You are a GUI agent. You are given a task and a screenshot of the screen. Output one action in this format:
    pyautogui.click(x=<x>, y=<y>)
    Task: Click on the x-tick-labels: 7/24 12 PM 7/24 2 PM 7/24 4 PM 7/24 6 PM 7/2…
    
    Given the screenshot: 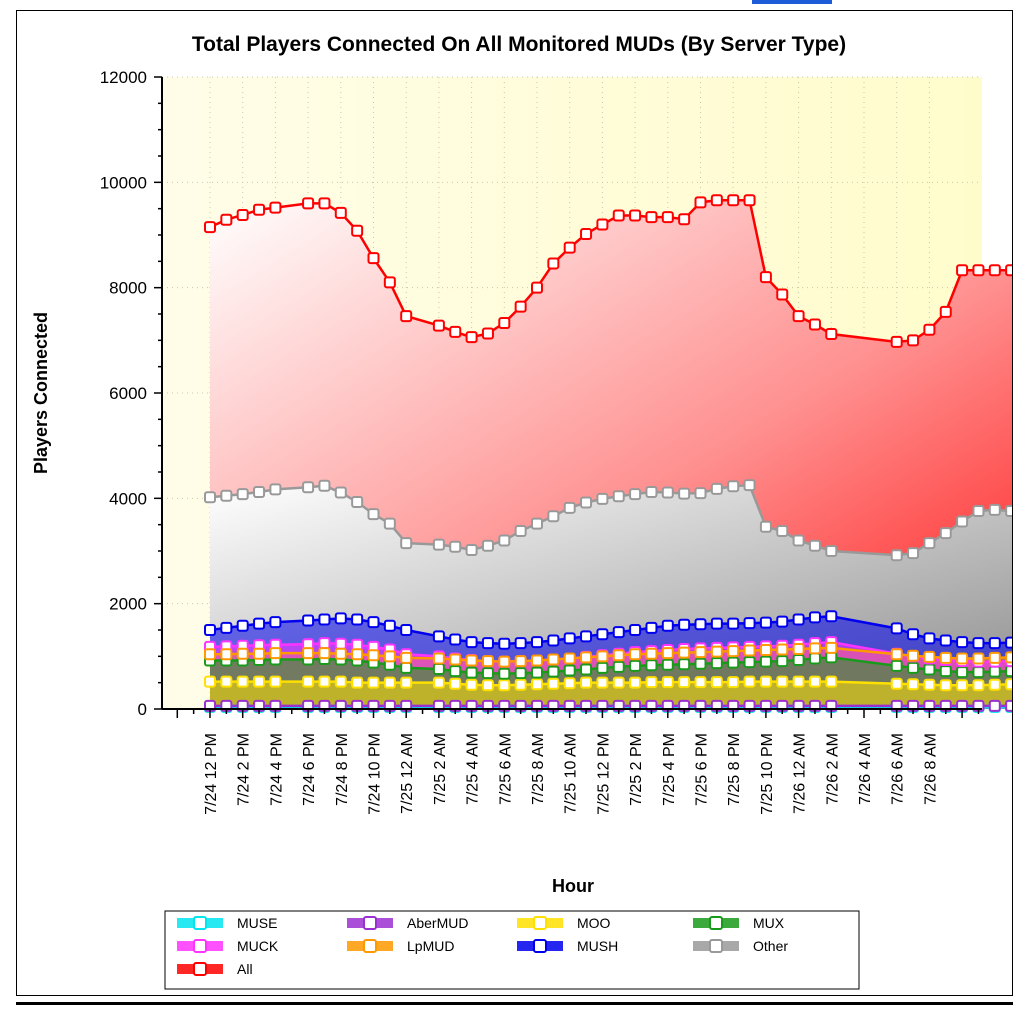 What is the action you would take?
    pyautogui.click(x=571, y=774)
    